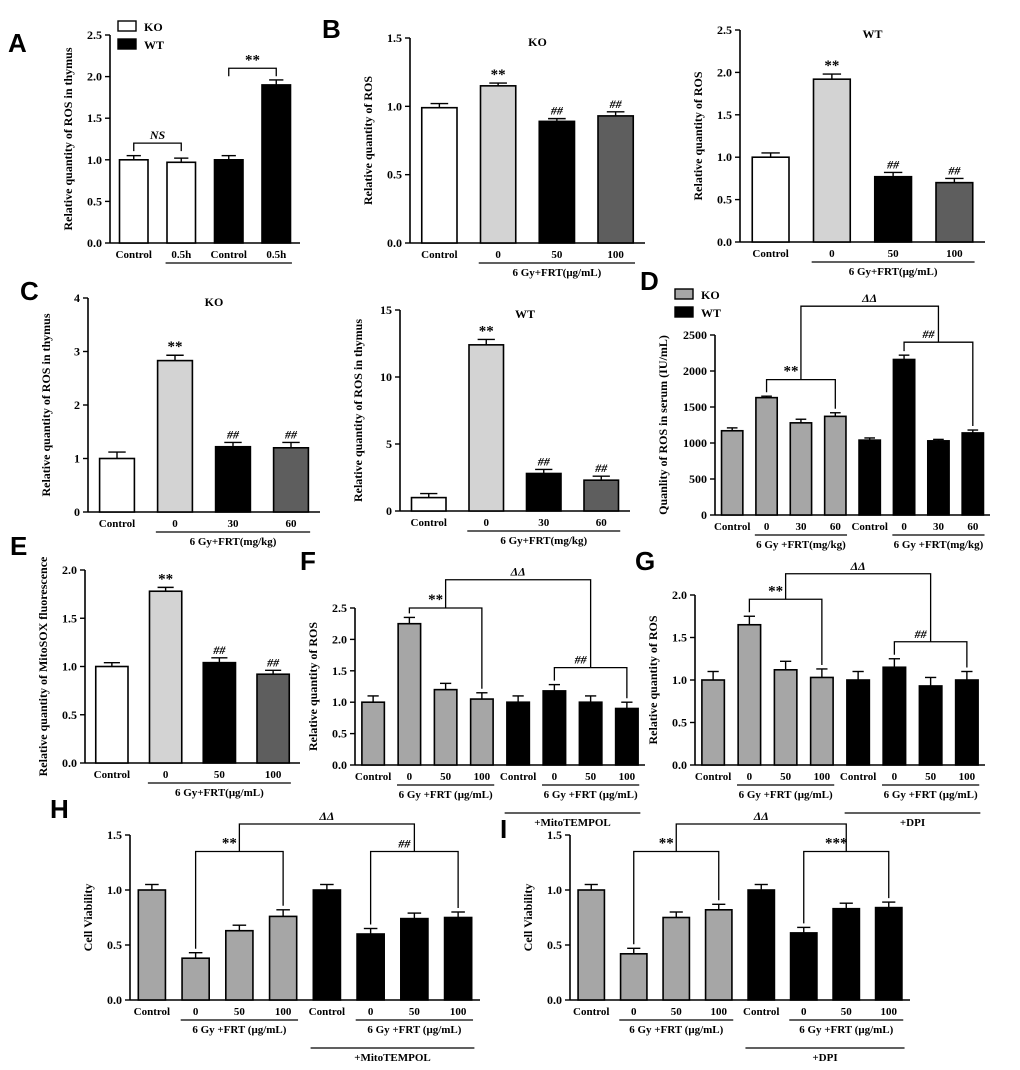 This screenshot has width=1020, height=1070. I want to click on y-tick-label: 3, so click(77, 352).